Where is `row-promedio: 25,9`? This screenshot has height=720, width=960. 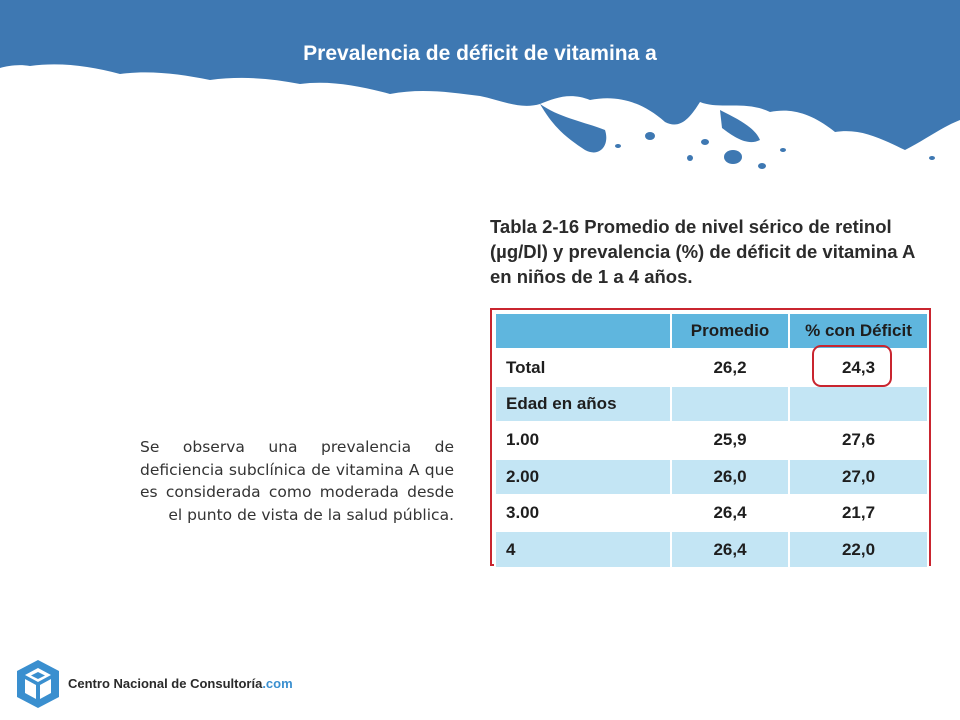 row-promedio: 25,9 is located at coordinates (730, 440).